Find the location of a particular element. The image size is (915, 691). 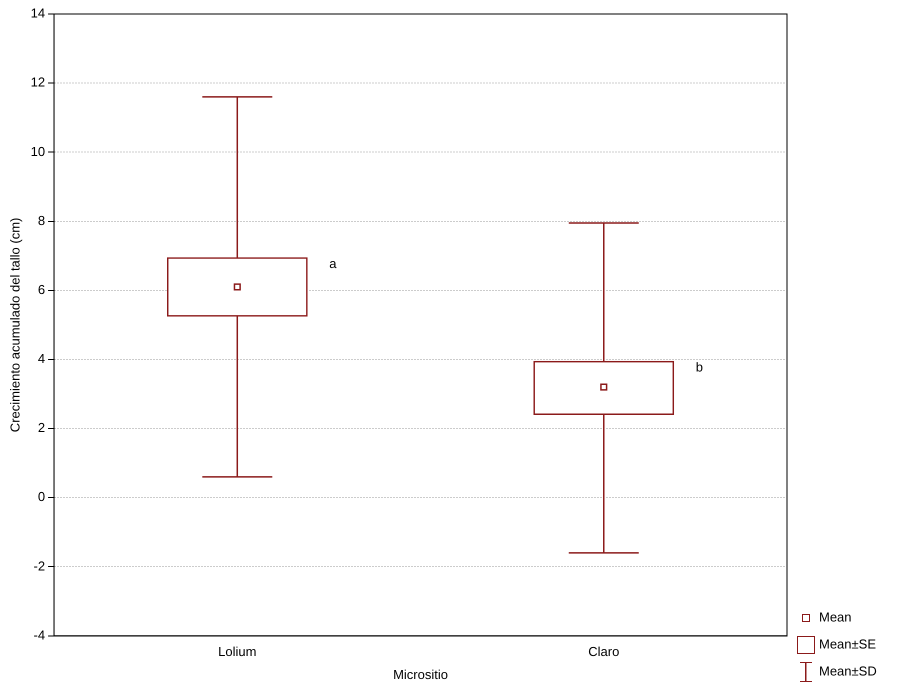

y-axis-title: Crecimiento acumulado del tallo (cm) is located at coordinates (14, 325).